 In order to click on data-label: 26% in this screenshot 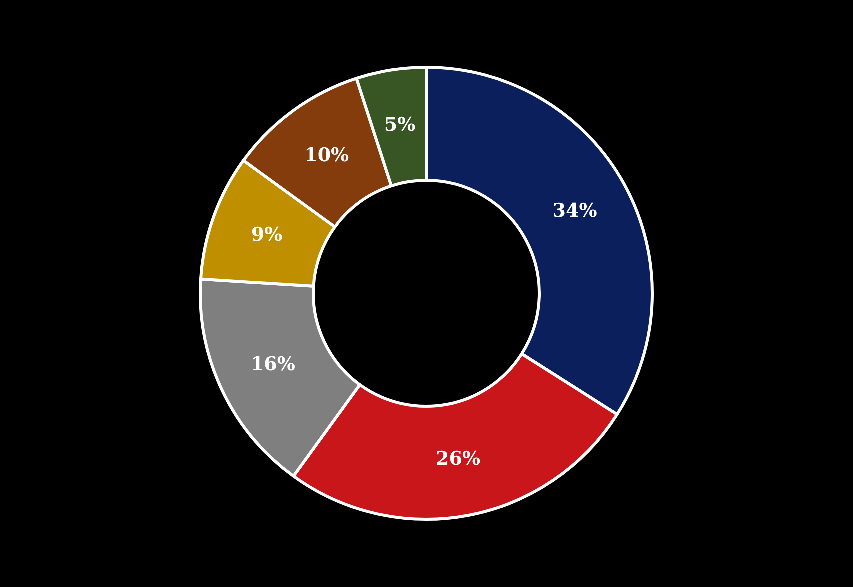, I will do `click(458, 459)`.